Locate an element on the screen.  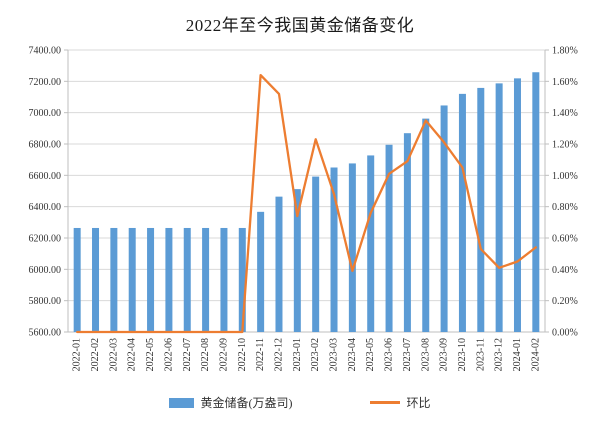
left-axis-tick-label: 5800.00 is located at coordinates (45, 301).